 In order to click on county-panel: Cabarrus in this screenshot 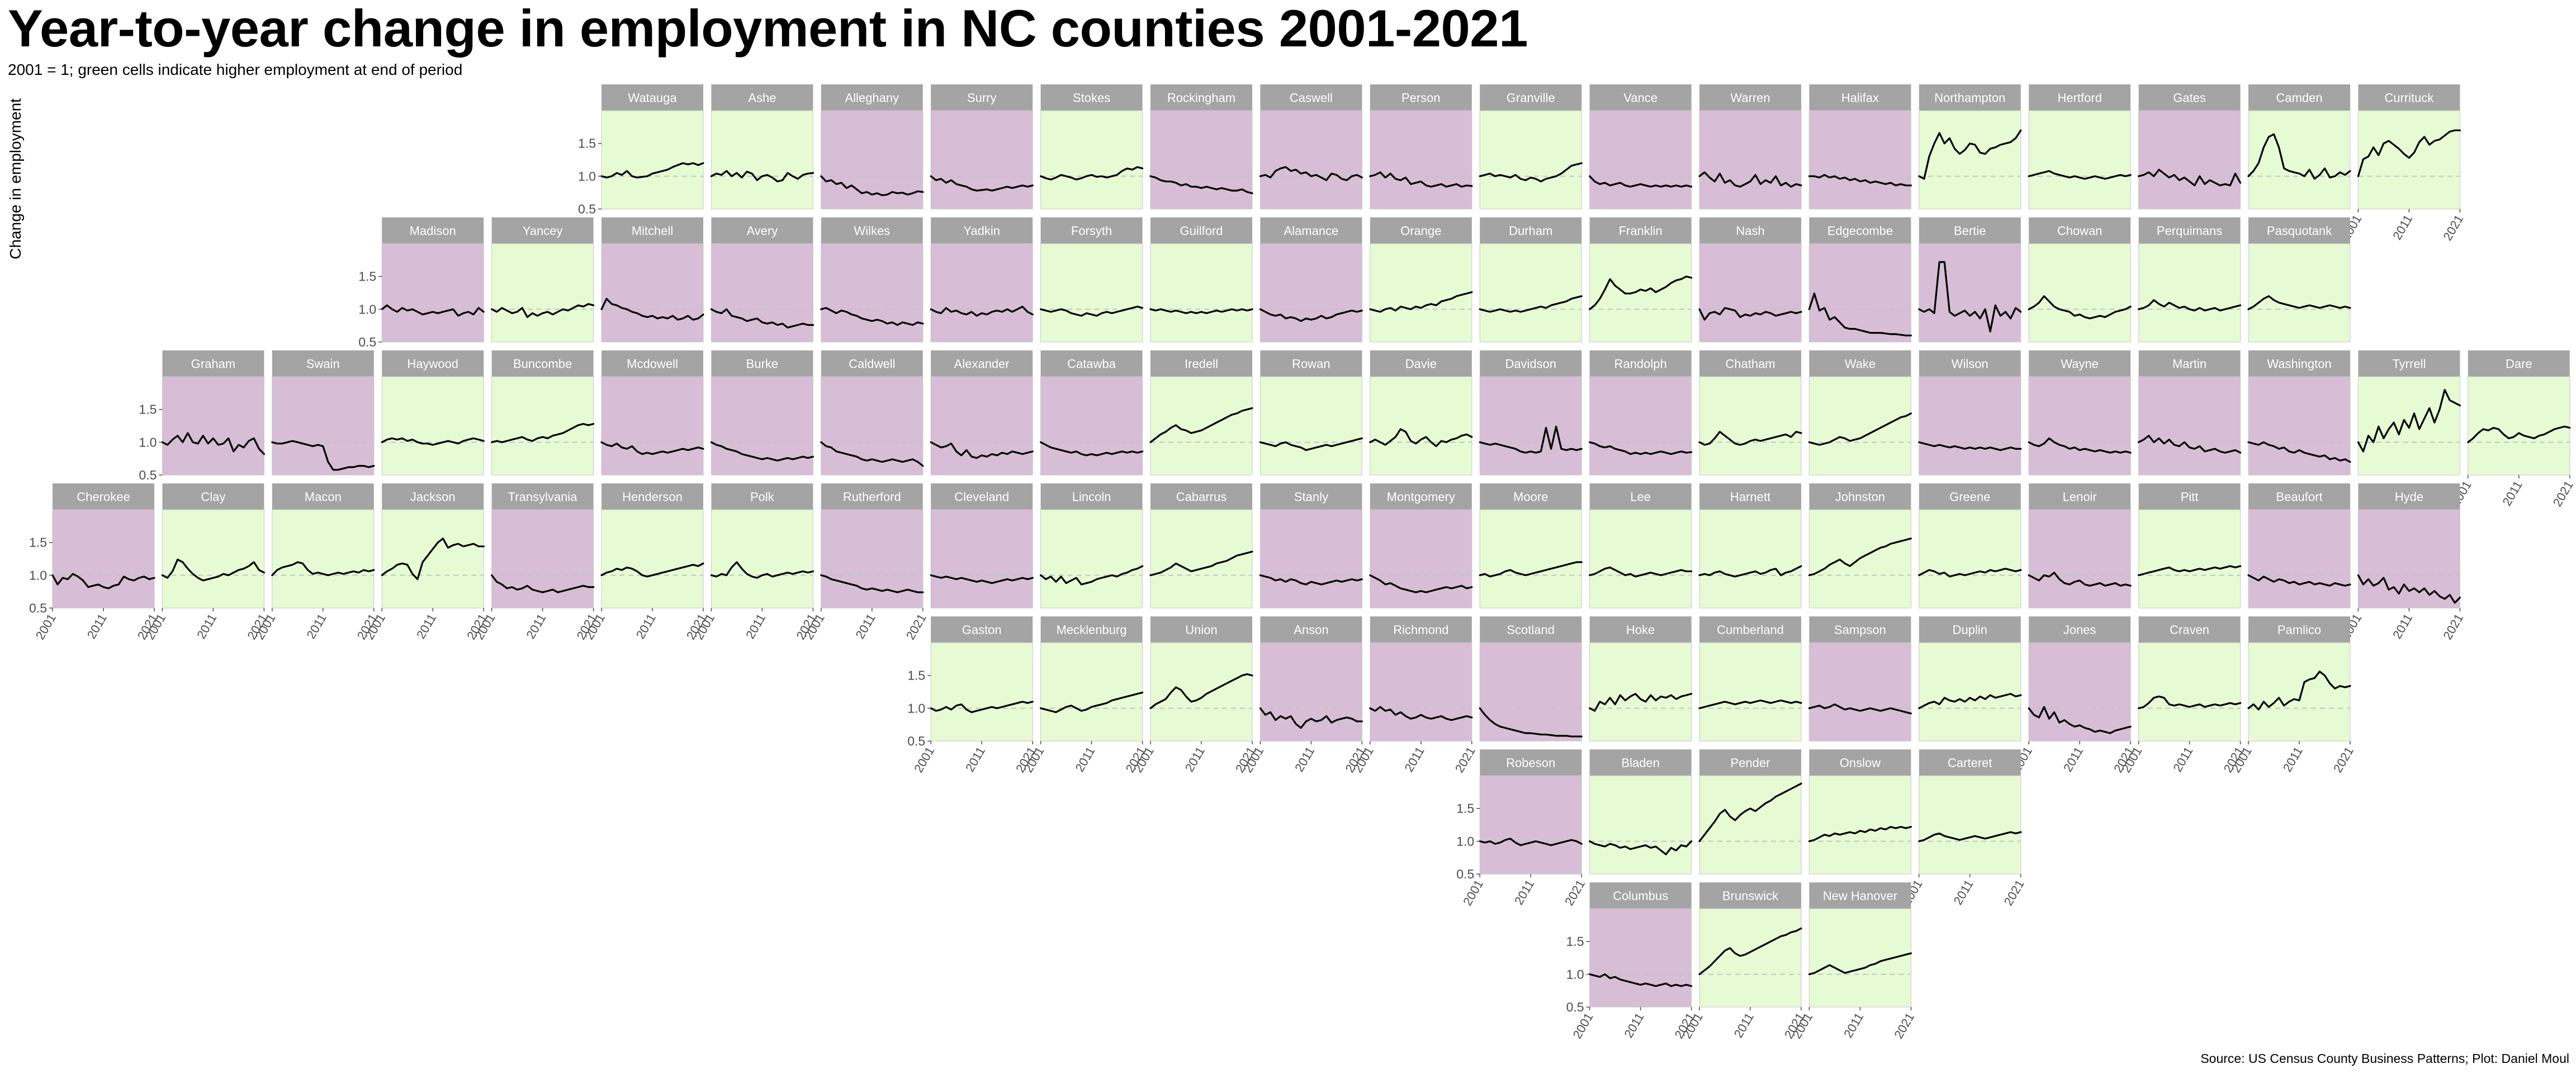, I will do `click(1201, 546)`.